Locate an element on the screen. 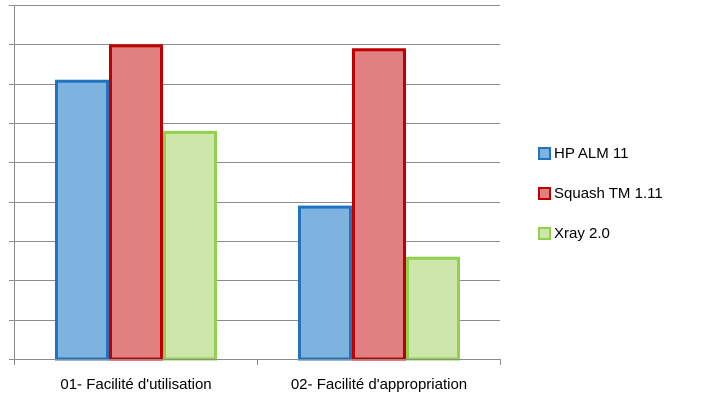 The width and height of the screenshot is (714, 393). bar-s2-c1 is located at coordinates (136, 202).